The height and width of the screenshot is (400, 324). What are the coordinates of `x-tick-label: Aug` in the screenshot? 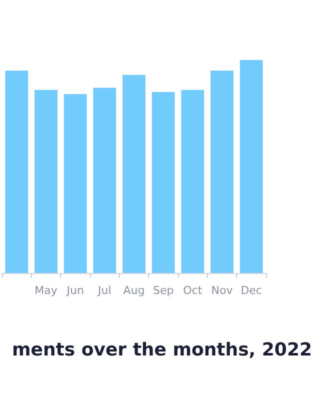 It's located at (134, 290).